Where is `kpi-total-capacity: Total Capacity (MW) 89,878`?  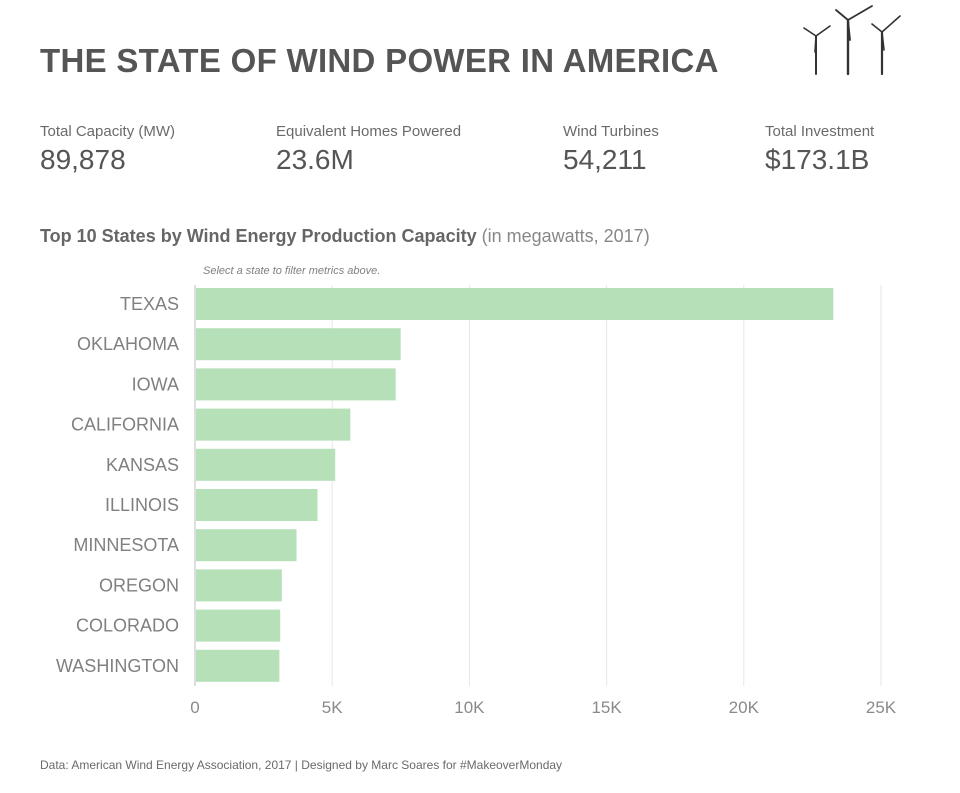
kpi-total-capacity: Total Capacity (MW) 89,878 is located at coordinates (107, 149).